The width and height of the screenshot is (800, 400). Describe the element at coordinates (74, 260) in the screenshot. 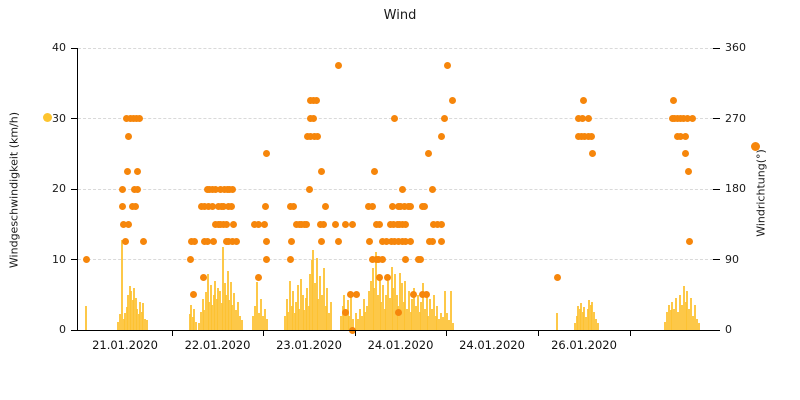

I see `left-tick` at that location.